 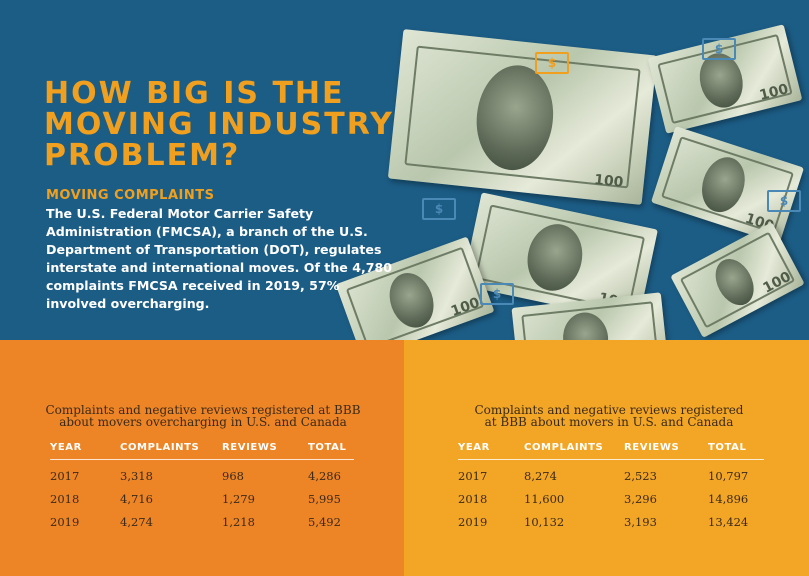 I want to click on table-row: 2017 8,274 2,523 10,797, so click(x=611, y=474).